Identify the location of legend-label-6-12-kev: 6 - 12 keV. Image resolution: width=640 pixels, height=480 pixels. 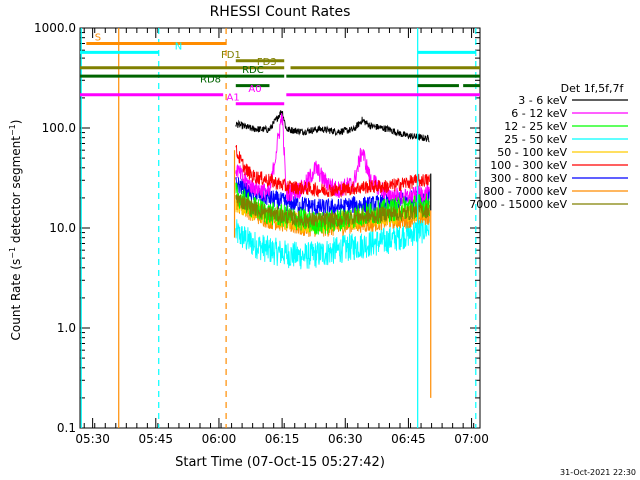
(539, 113).